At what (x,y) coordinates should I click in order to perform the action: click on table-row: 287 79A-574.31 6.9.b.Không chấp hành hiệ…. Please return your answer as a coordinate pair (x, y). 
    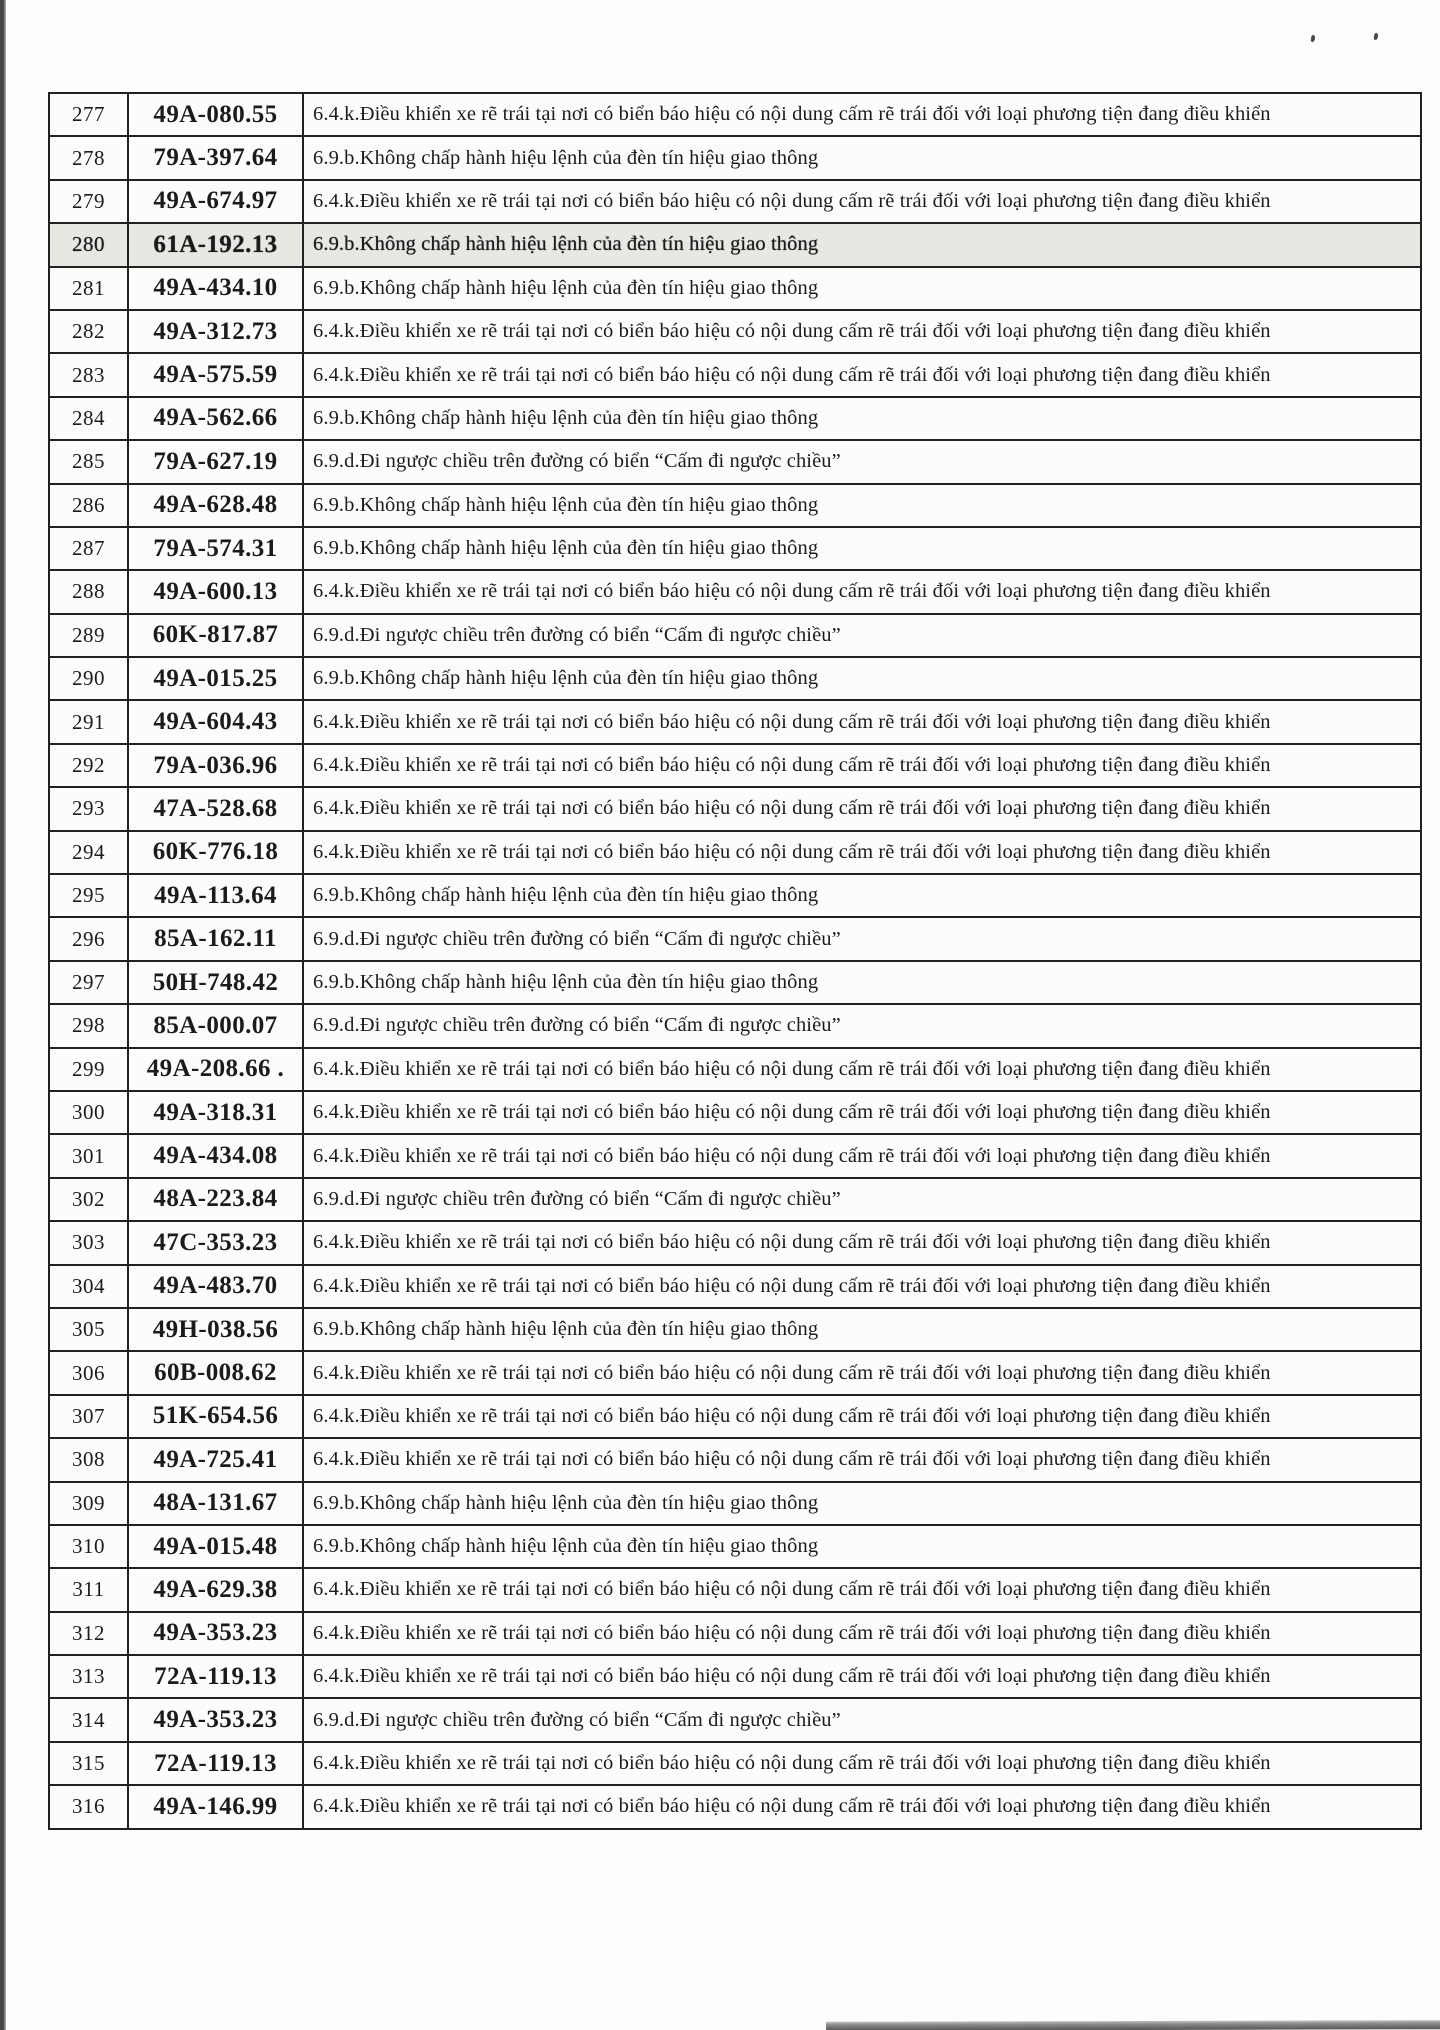
    Looking at the image, I should click on (735, 548).